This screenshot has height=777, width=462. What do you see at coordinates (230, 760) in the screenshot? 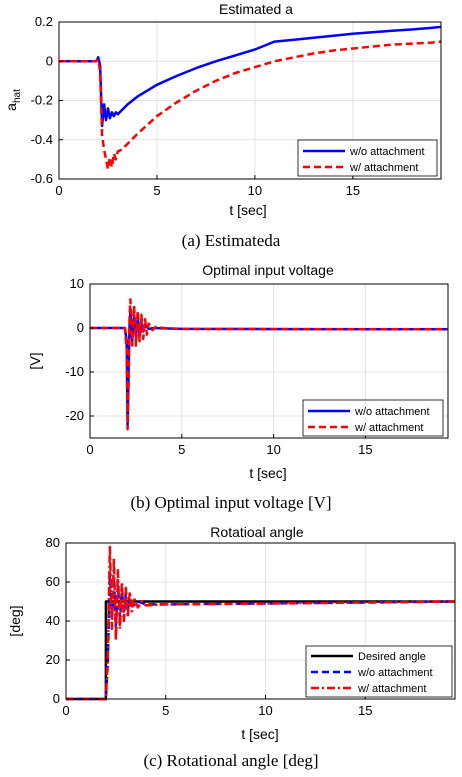
I see `chart-c-caption: (c) Rotational angle [deg]` at bounding box center [230, 760].